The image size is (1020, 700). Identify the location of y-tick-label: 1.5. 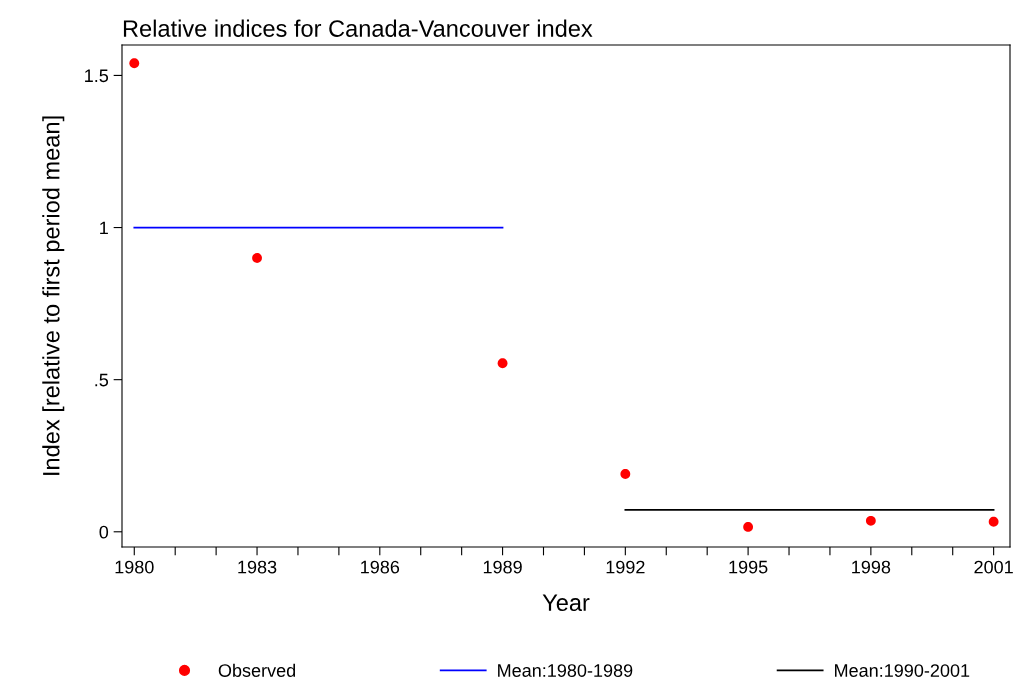
(97, 76).